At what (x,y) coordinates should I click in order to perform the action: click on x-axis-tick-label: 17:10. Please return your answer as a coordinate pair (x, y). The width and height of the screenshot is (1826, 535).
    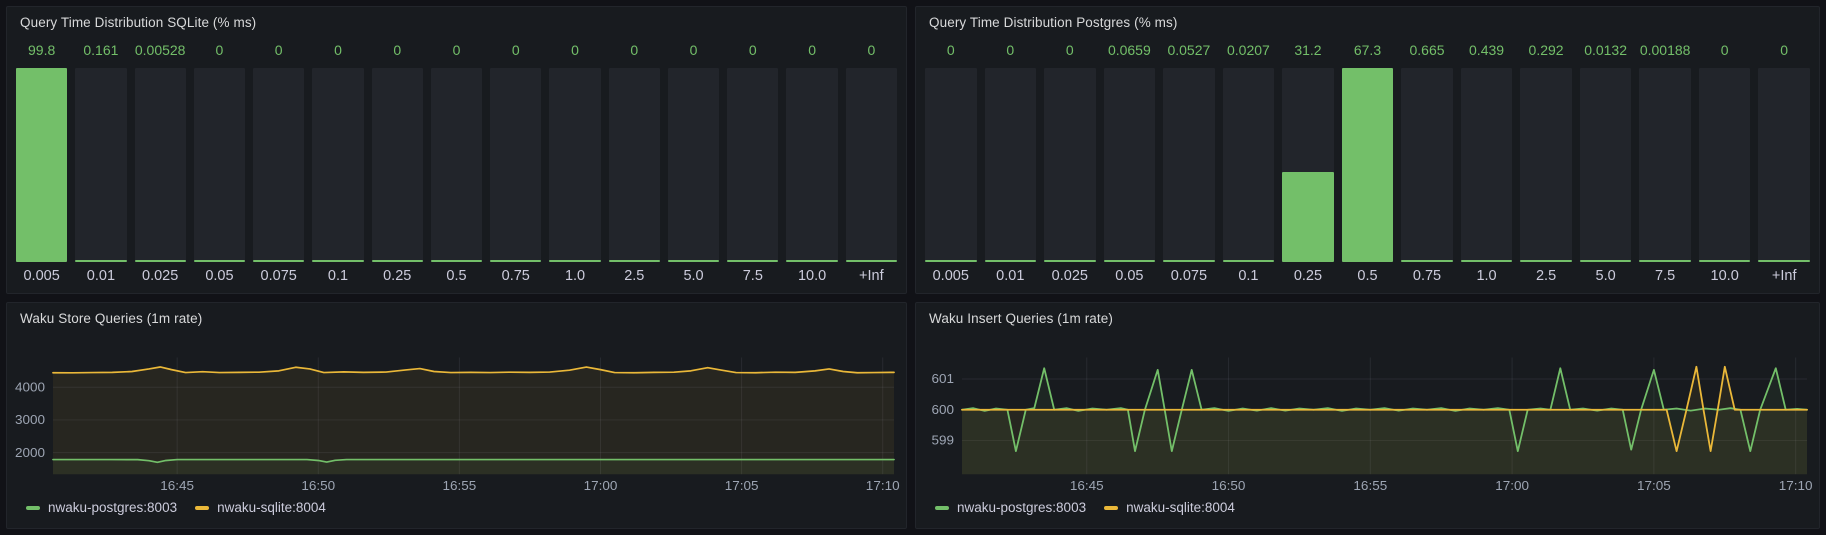
    Looking at the image, I should click on (1796, 486).